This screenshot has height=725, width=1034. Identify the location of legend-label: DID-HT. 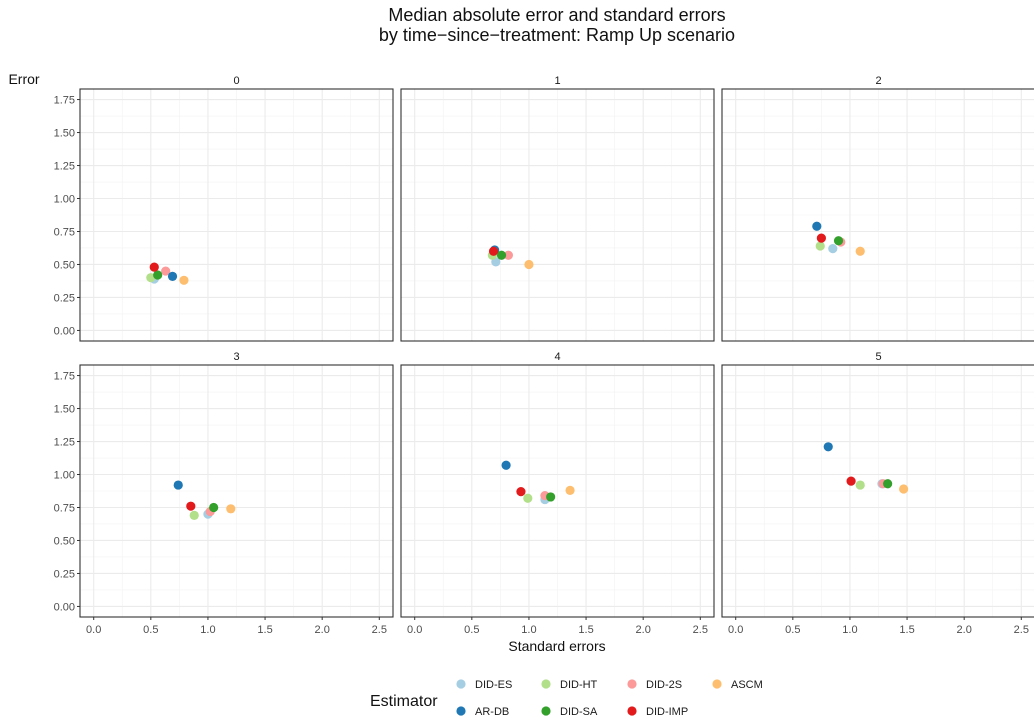
(579, 685).